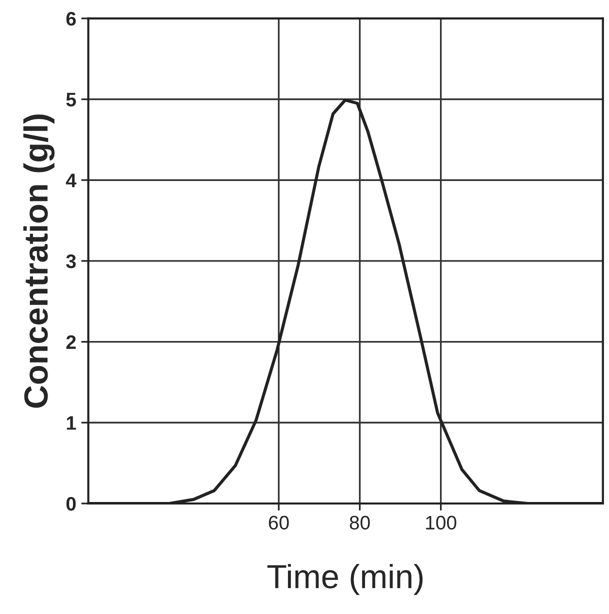 This screenshot has height=614, width=609. I want to click on y-tick-label: 0, so click(71, 503).